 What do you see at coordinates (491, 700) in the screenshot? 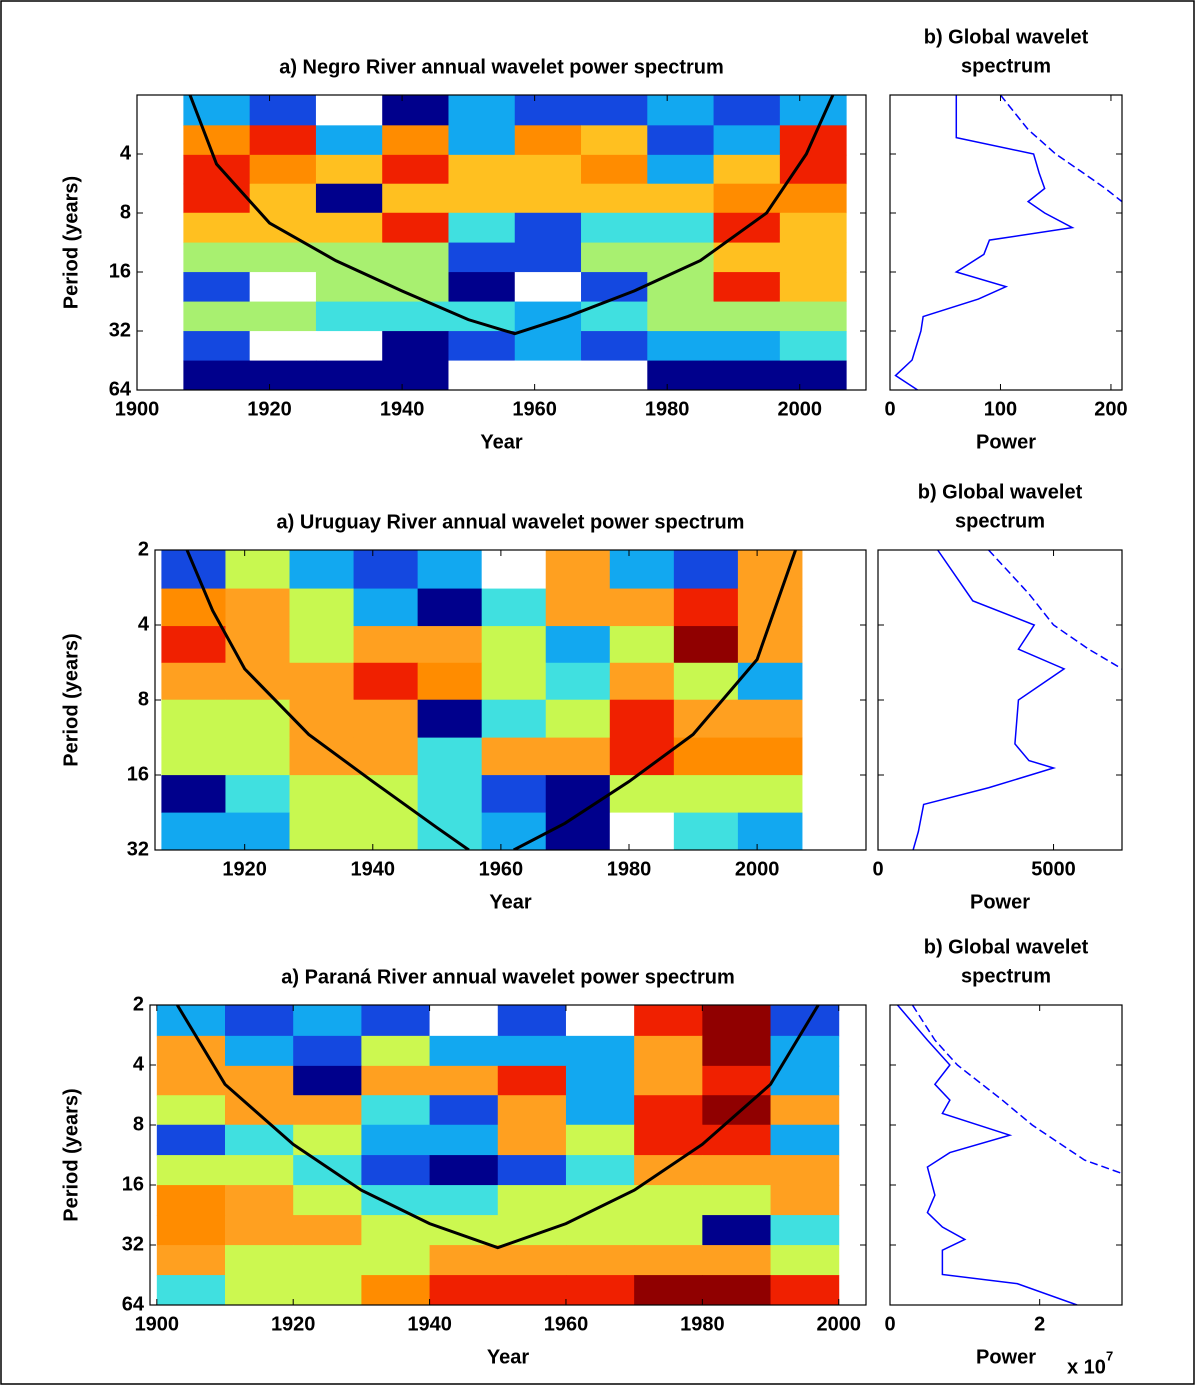
I see `cone-of-influence` at bounding box center [491, 700].